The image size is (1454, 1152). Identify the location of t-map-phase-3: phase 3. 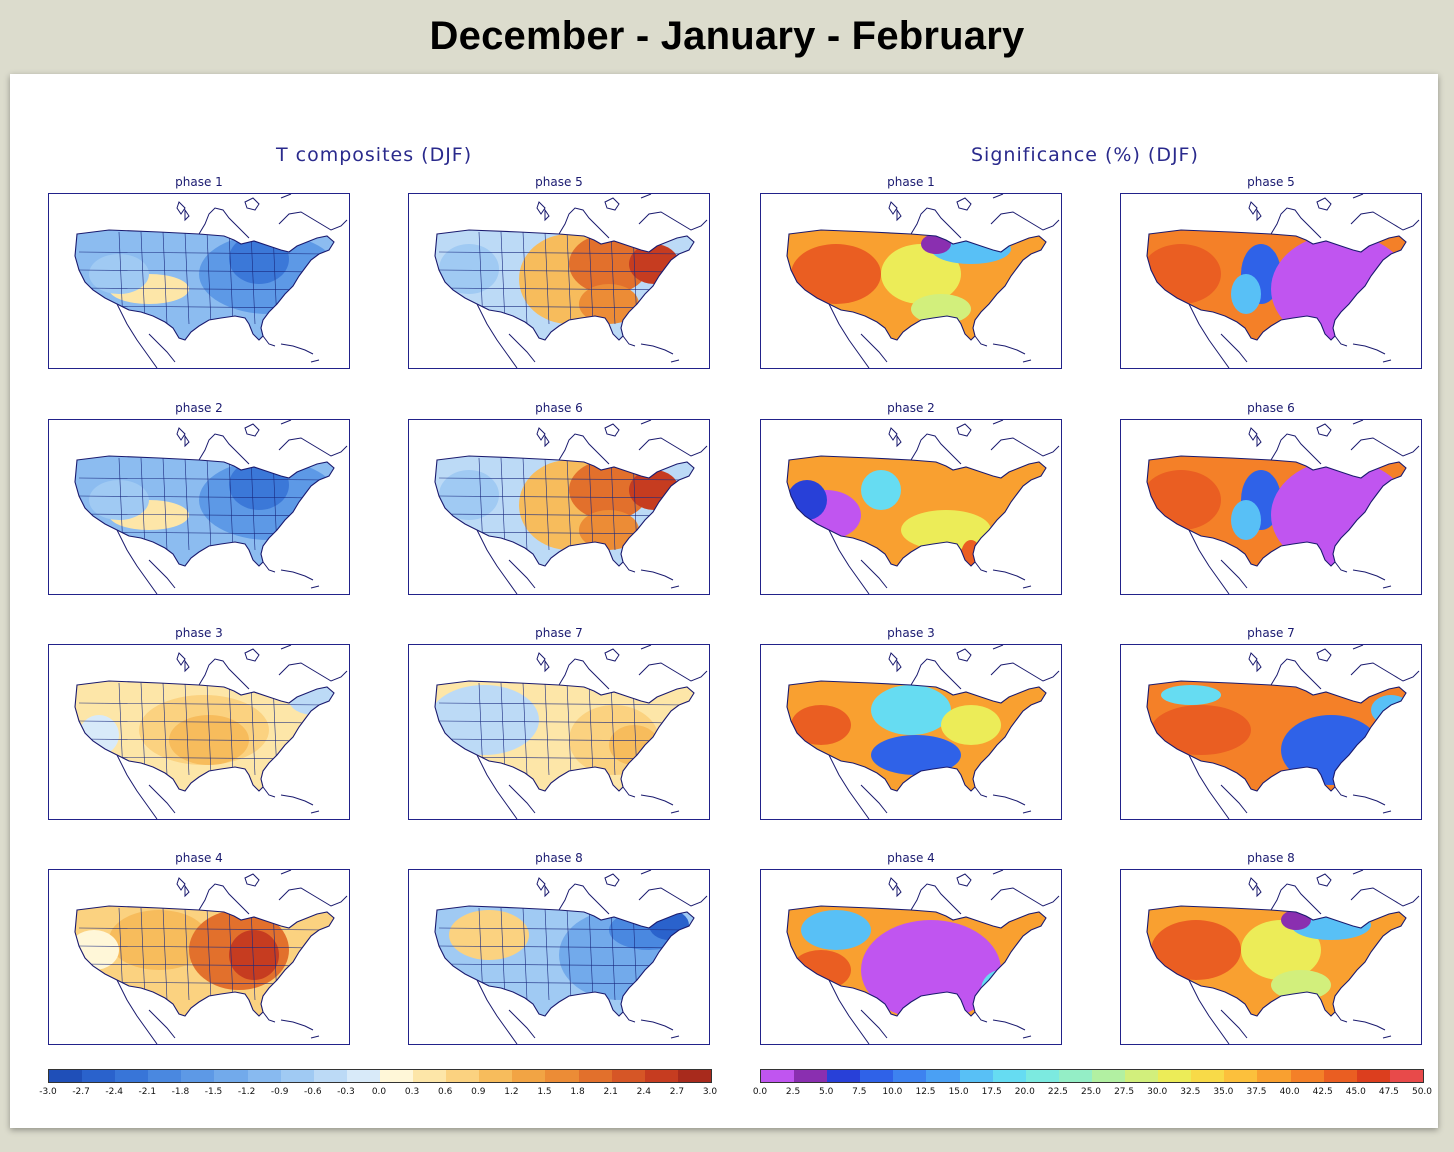
(199, 723).